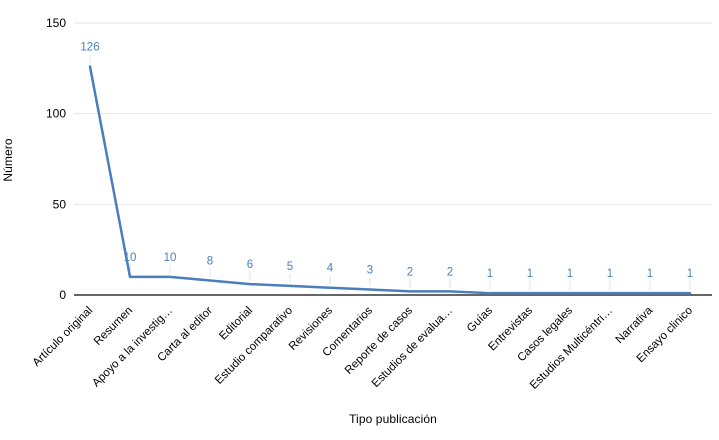  Describe the element at coordinates (56, 114) in the screenshot. I see `y-tick-label: 100` at that location.